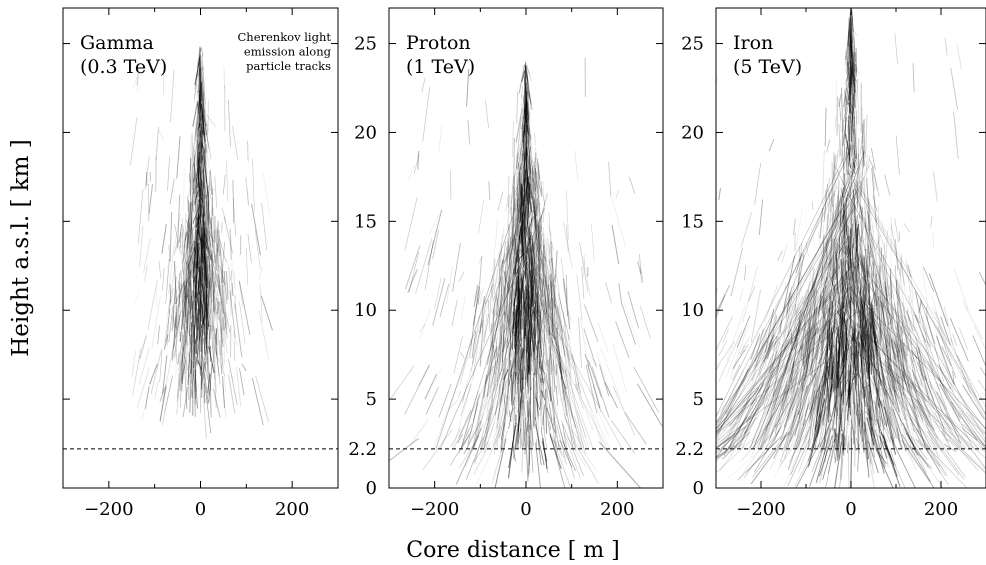 Image resolution: width=986 pixels, height=565 pixels. I want to click on panel-title: (0.3 TeV), so click(123, 67).